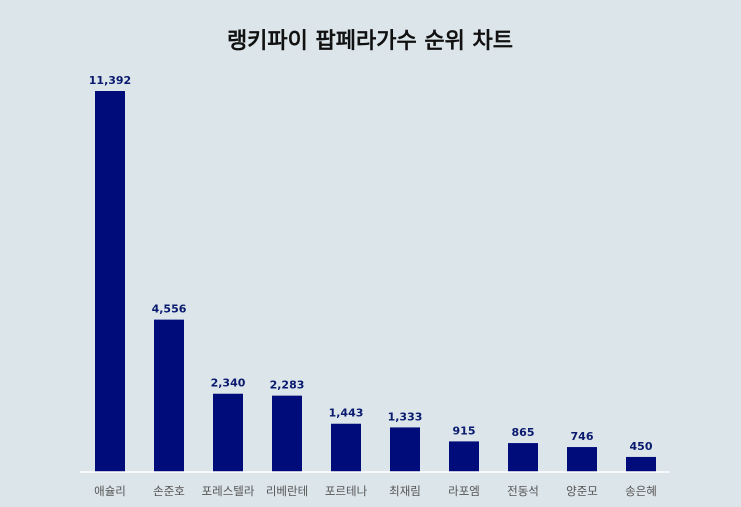 The width and height of the screenshot is (741, 507). What do you see at coordinates (346, 491) in the screenshot?
I see `category-label-5: 포르테나` at bounding box center [346, 491].